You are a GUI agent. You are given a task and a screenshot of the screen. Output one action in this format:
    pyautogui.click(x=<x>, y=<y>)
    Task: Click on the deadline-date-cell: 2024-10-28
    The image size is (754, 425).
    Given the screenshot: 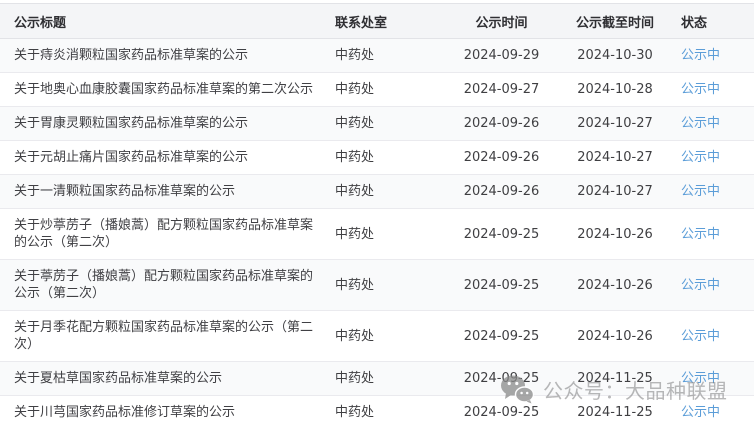 What is the action you would take?
    pyautogui.click(x=615, y=89)
    